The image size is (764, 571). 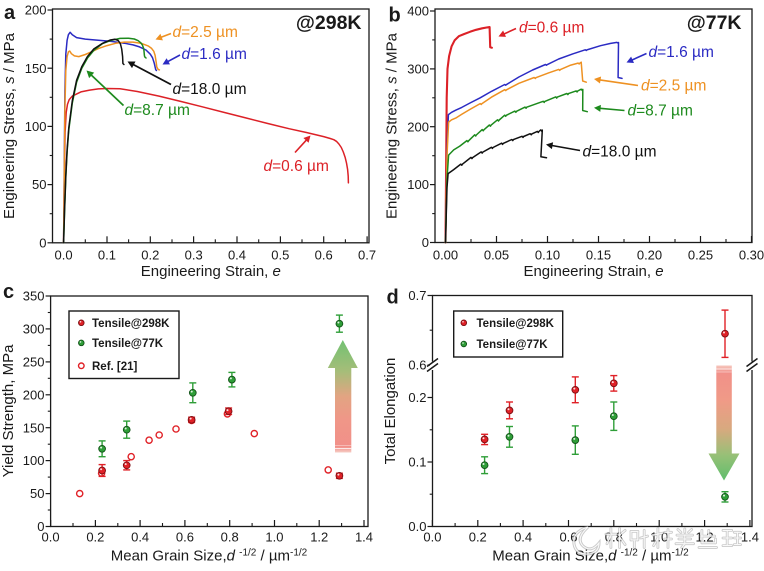 What do you see at coordinates (8, 411) in the screenshot?
I see `svg-text: Yield Strength, MPa` at bounding box center [8, 411].